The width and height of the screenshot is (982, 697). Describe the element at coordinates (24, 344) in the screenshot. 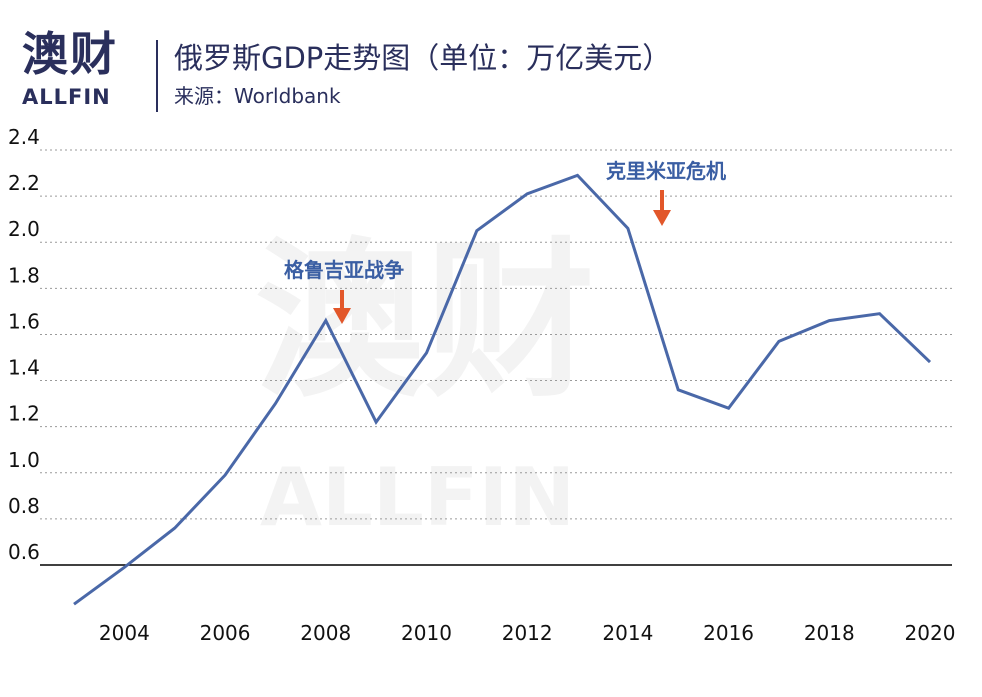

I see `y-axis-ticks: 0.6 0.8 1.0 1.2 1.4 1.6 1.8 2.0 2.2 2.4` at that location.